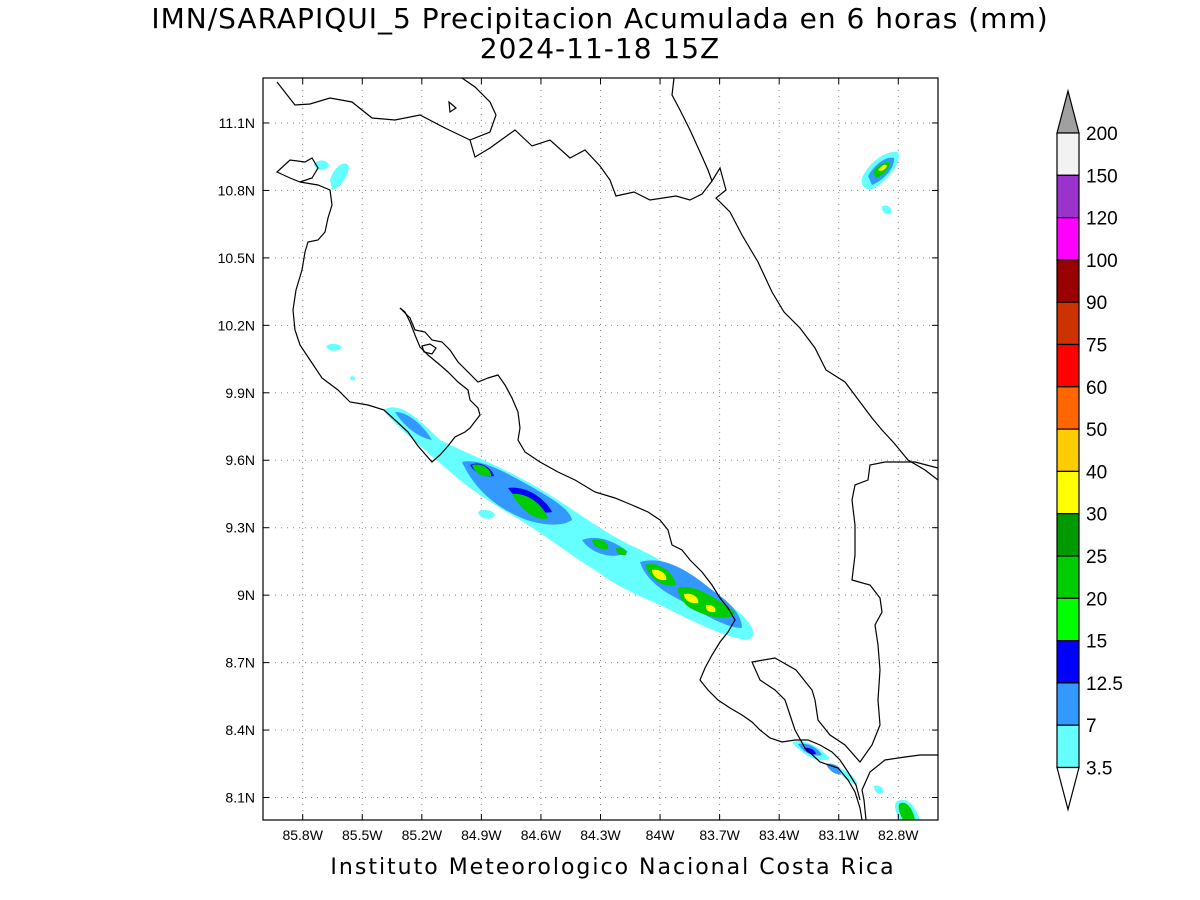 This screenshot has width=1200, height=900. I want to click on colorbar-label: 60, so click(1096, 388).